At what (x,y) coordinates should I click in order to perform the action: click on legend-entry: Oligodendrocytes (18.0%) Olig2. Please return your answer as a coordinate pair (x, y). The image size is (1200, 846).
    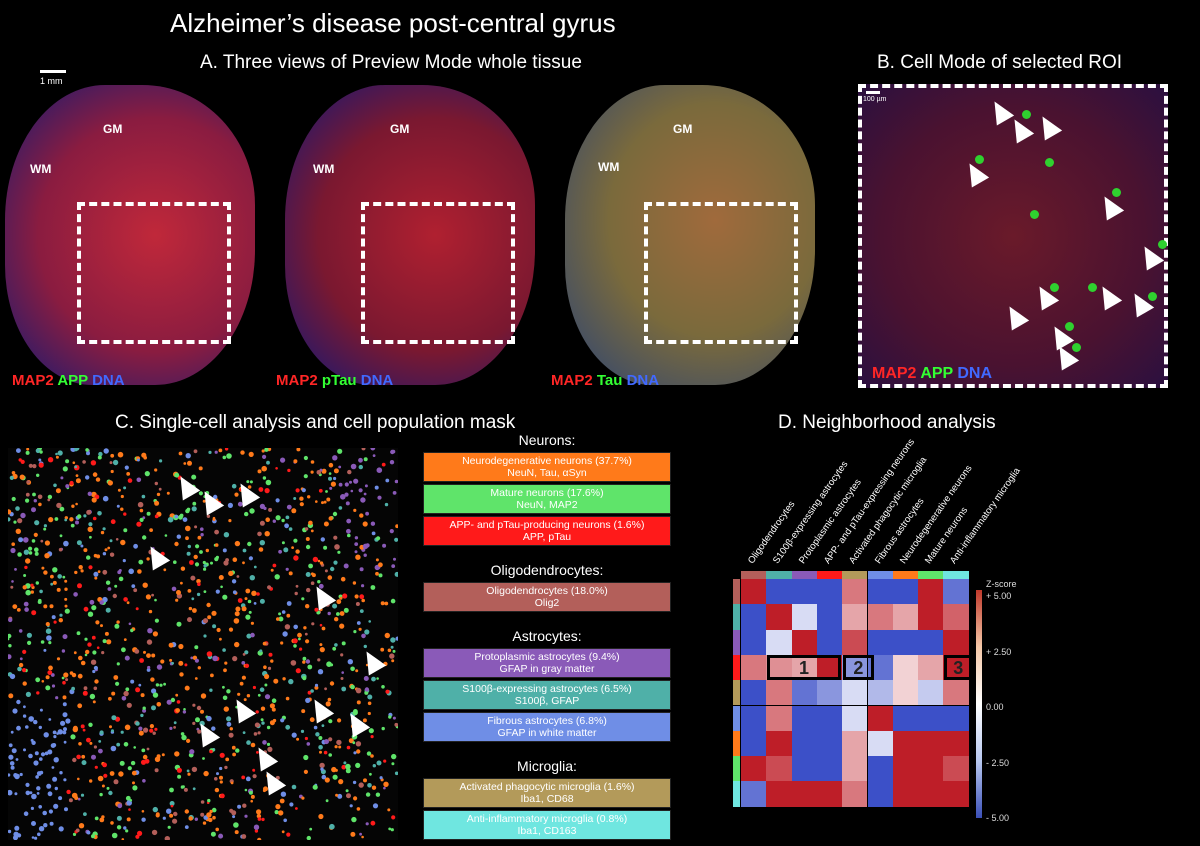
    Looking at the image, I should click on (547, 597).